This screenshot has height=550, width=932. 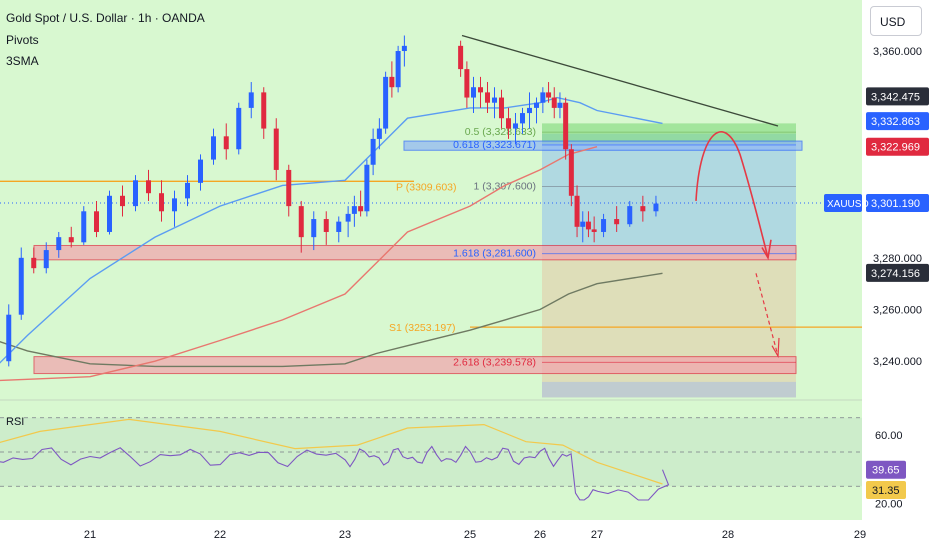 What do you see at coordinates (426, 187) in the screenshot?
I see `pivot-label: P (3309.603)` at bounding box center [426, 187].